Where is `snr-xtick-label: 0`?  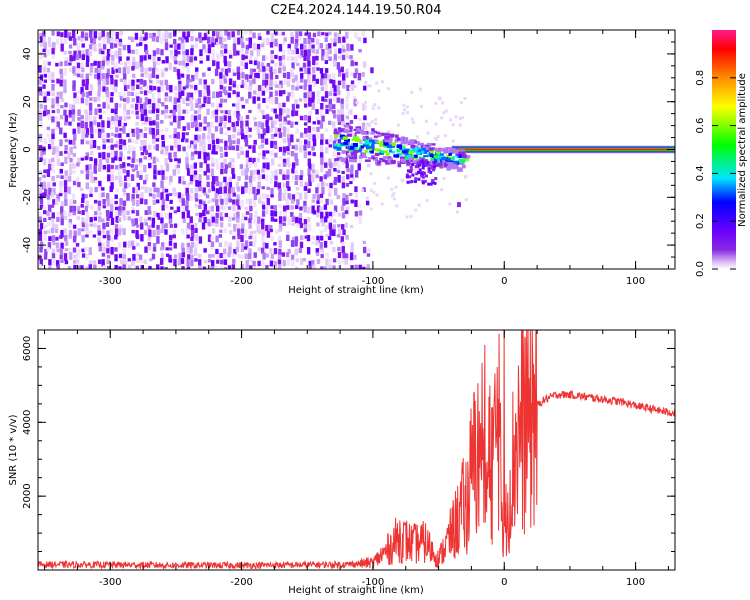 snr-xtick-label: 0 is located at coordinates (504, 582).